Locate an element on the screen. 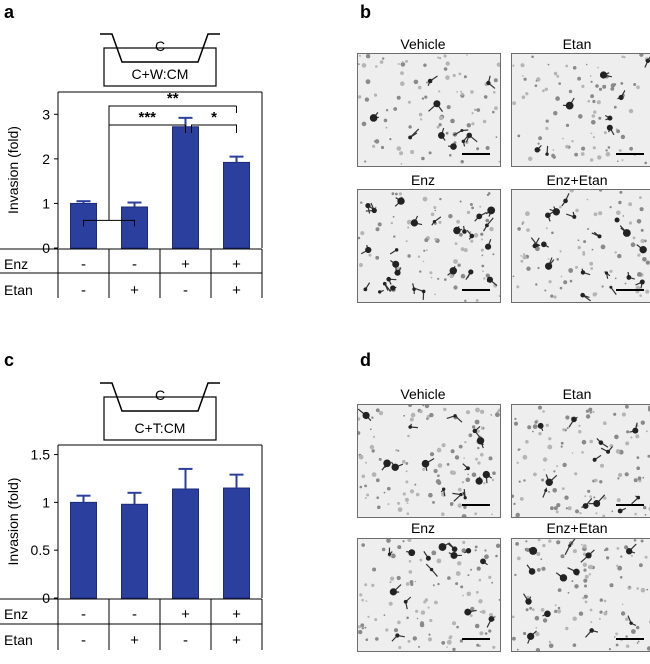 The image size is (650, 664). micrograph-d-enz-etan is located at coordinates (580, 595).